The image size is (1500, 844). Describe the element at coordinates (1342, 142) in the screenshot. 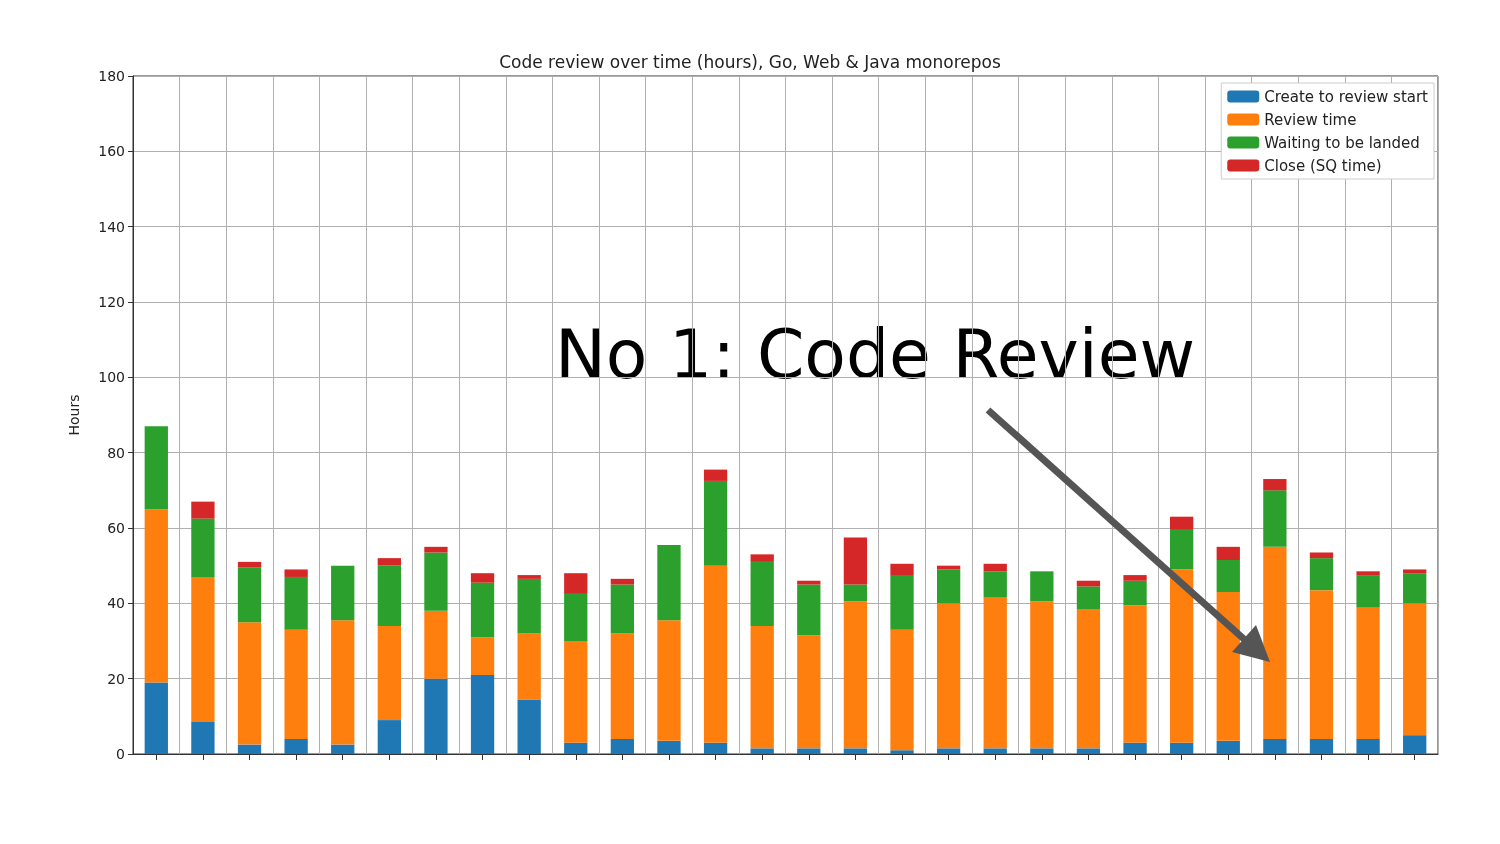

I see `legend-label: Waiting to be landed` at that location.